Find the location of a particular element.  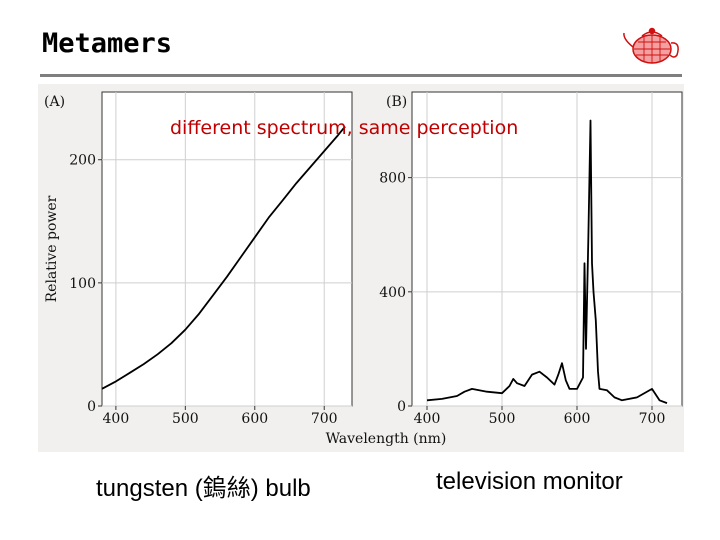

y-tick-label-a: 0 is located at coordinates (91, 407).